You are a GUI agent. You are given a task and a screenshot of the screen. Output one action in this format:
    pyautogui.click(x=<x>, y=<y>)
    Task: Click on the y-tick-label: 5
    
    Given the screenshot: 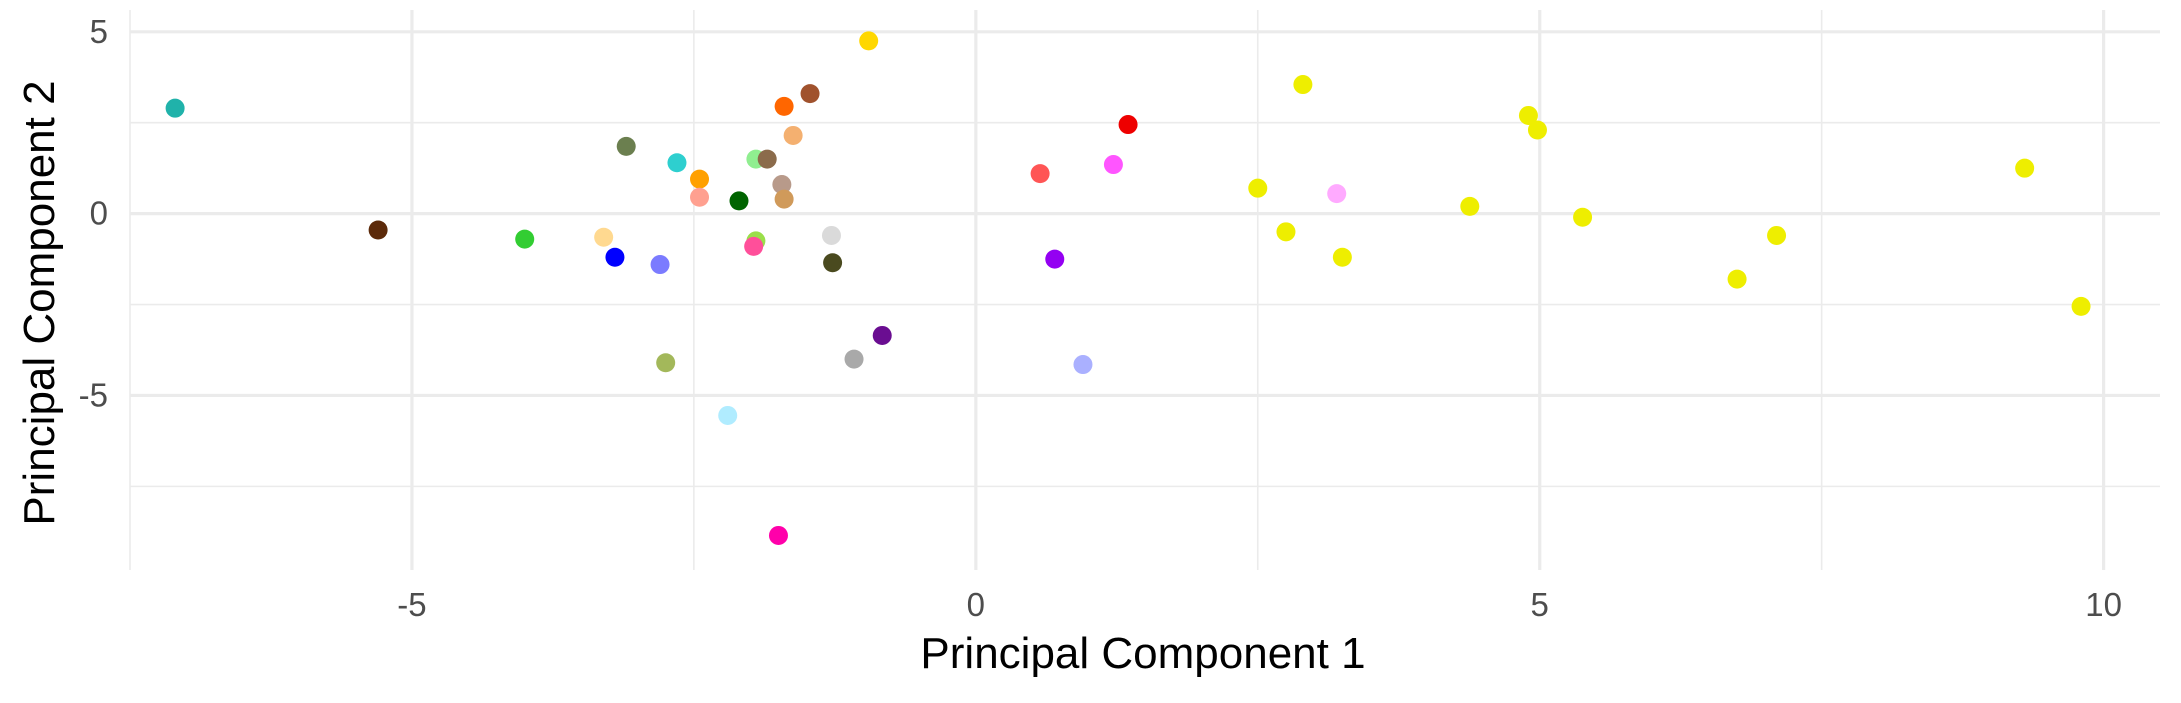 What is the action you would take?
    pyautogui.click(x=99, y=31)
    